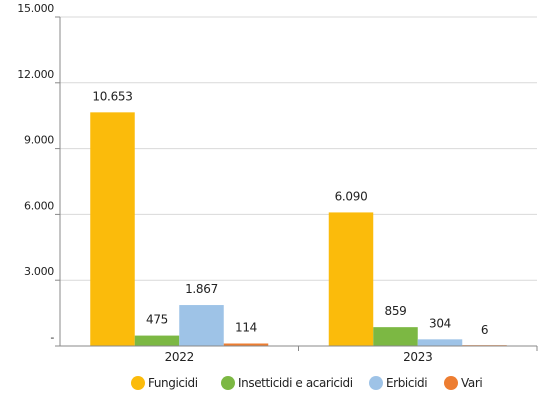 The height and width of the screenshot is (395, 541). Describe the element at coordinates (35, 74) in the screenshot. I see `y-tick-label: 12.000` at that location.